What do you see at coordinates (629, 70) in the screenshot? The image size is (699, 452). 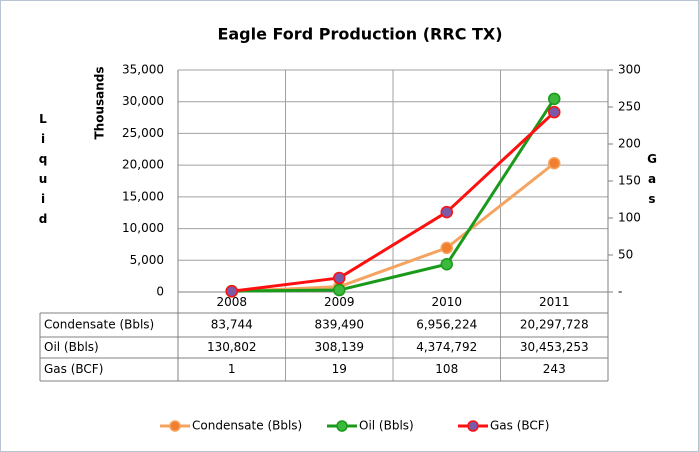 I see `y2-tick-label: 300` at bounding box center [629, 70].